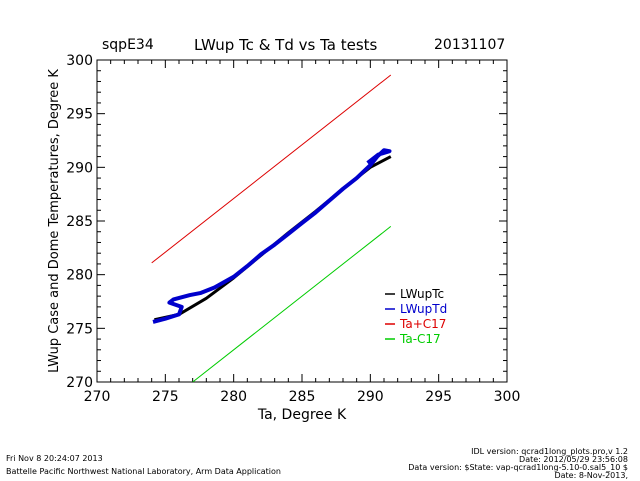 The width and height of the screenshot is (640, 481). Describe the element at coordinates (422, 324) in the screenshot. I see `legend-label-2: Ta+C17` at that location.